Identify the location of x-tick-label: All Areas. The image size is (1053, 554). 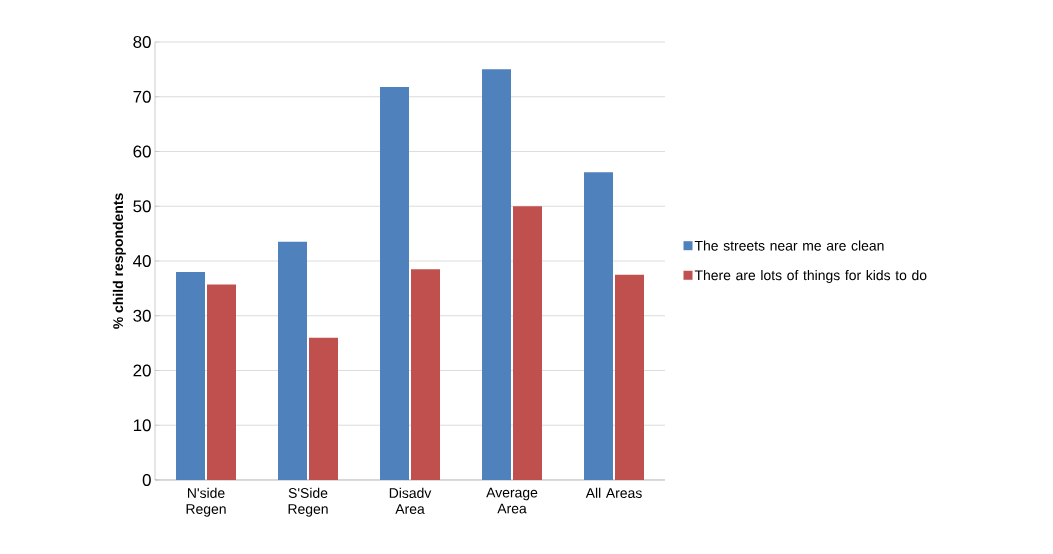
(613, 492).